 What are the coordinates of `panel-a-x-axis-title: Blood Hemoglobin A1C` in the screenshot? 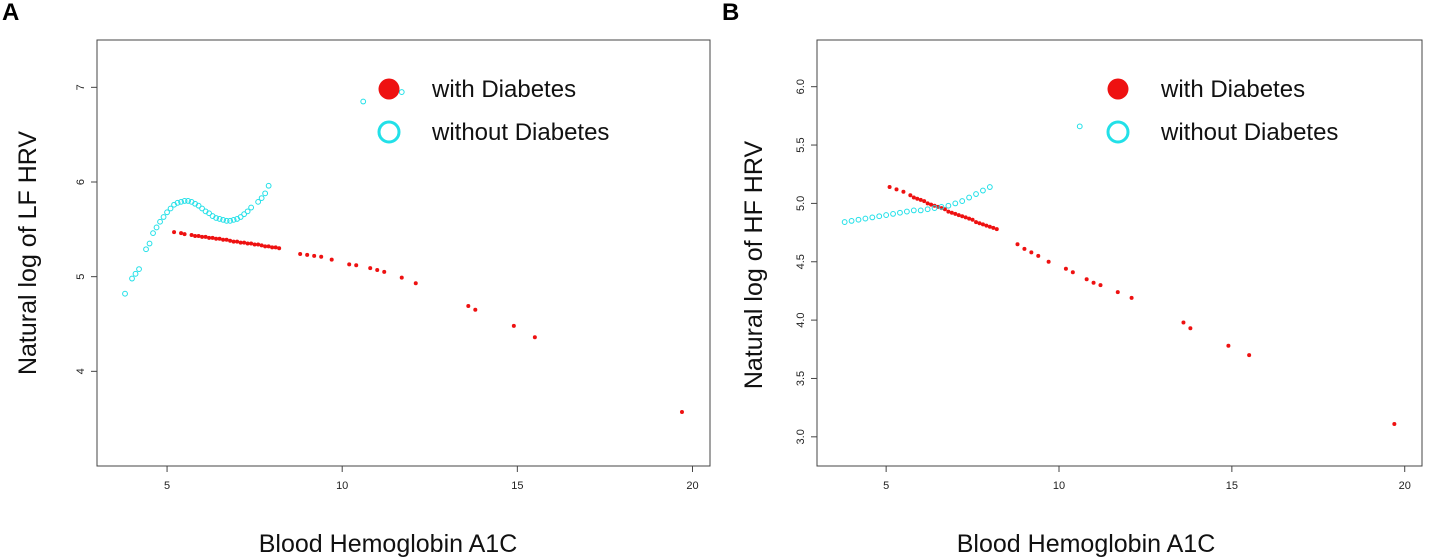 It's located at (388, 544).